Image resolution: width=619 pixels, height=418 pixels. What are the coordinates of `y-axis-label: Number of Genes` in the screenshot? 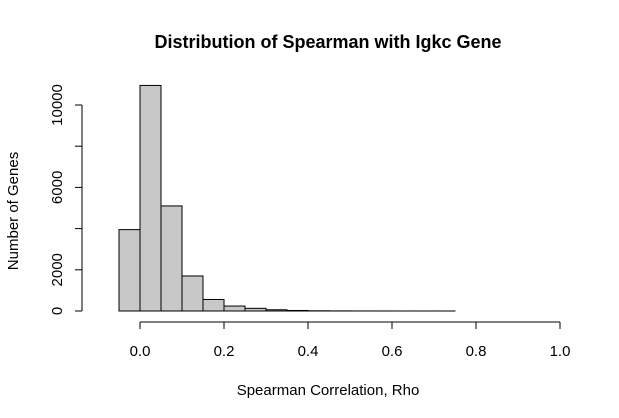 It's located at (13, 211).